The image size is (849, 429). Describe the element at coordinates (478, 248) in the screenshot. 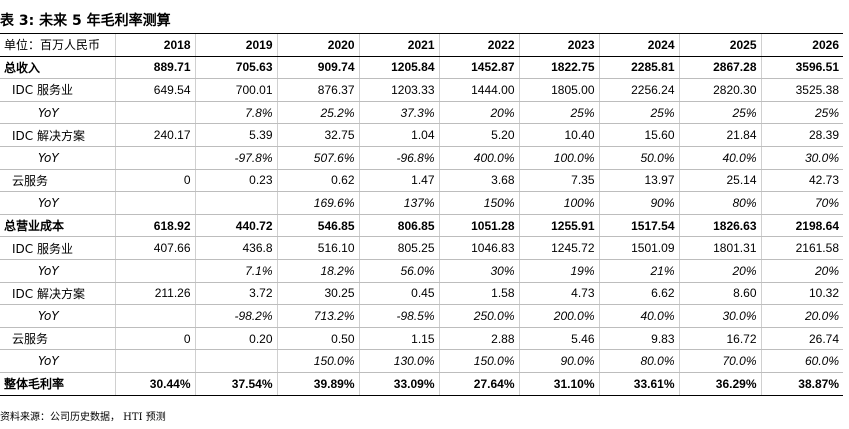

I see `table-cell: 1046.83` at that location.